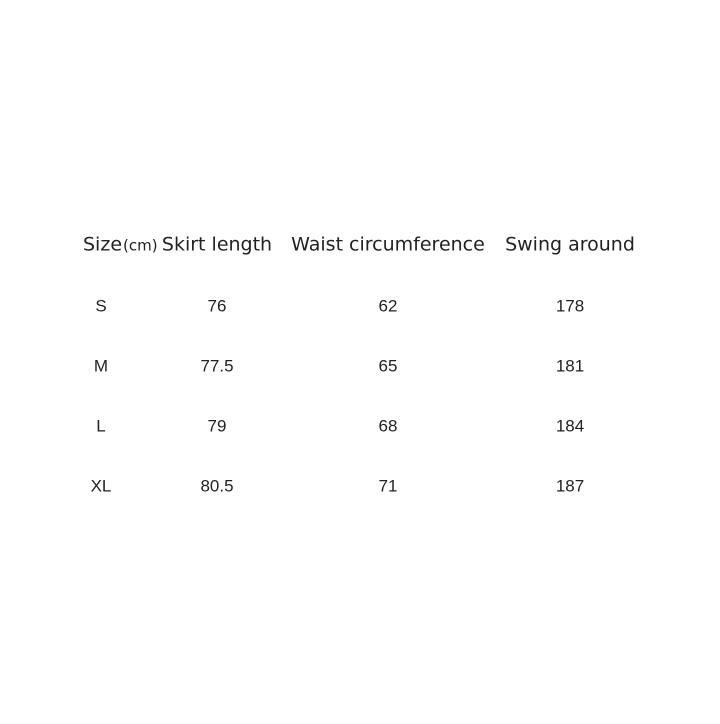  Describe the element at coordinates (216, 485) in the screenshot. I see `table-cell: 80.5` at that location.